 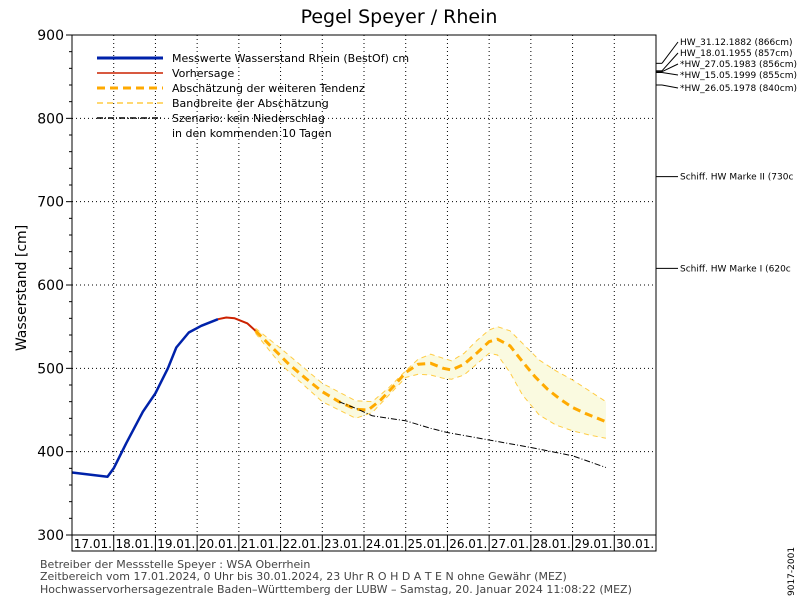 What do you see at coordinates (248, 118) in the screenshot?
I see `legend-label: Szenario: kein Niederschlag` at bounding box center [248, 118].